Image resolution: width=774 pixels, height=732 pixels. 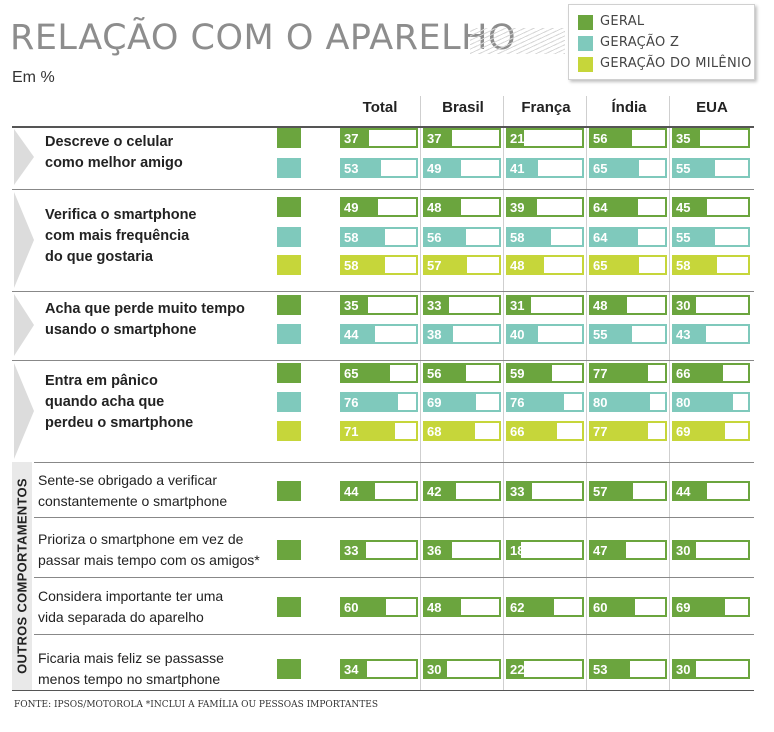 I want to click on bar-value-label: 48, so click(x=600, y=305).